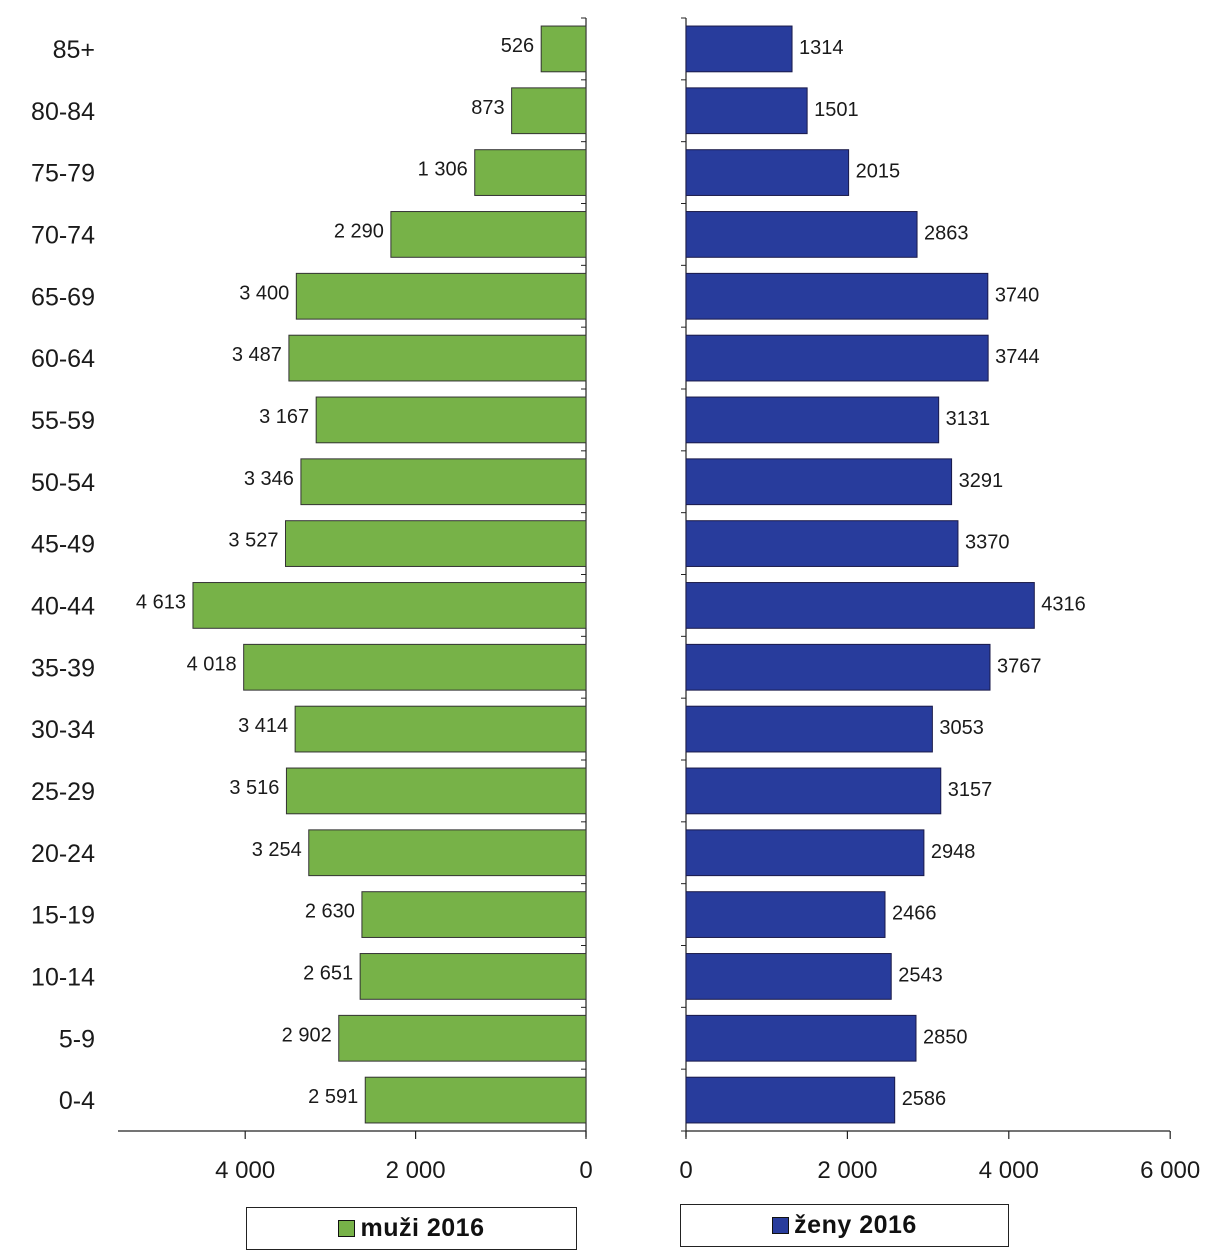  What do you see at coordinates (63, 545) in the screenshot?
I see `age-group-label: 45-49` at bounding box center [63, 545].